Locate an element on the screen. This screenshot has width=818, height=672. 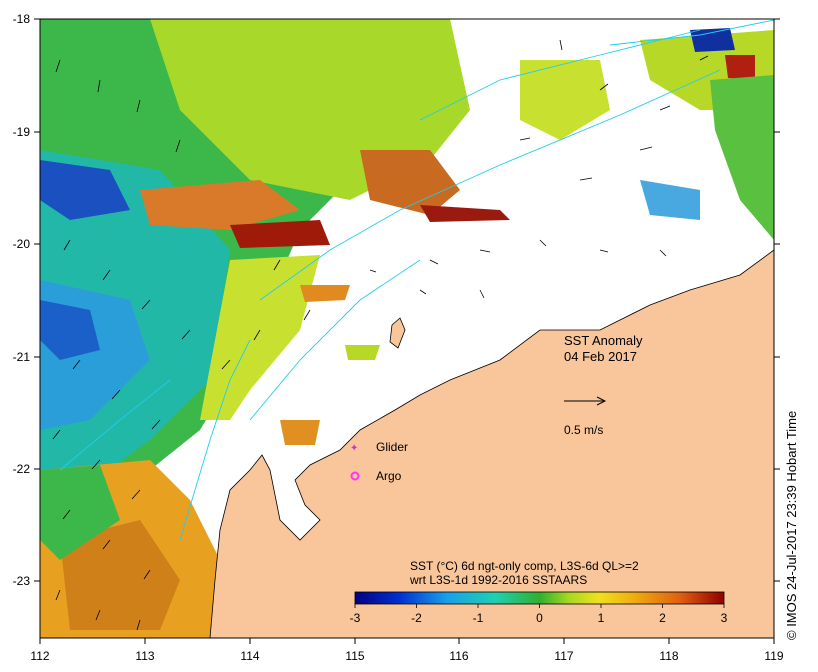
cbar-tick-neg1: -1 is located at coordinates (478, 618).